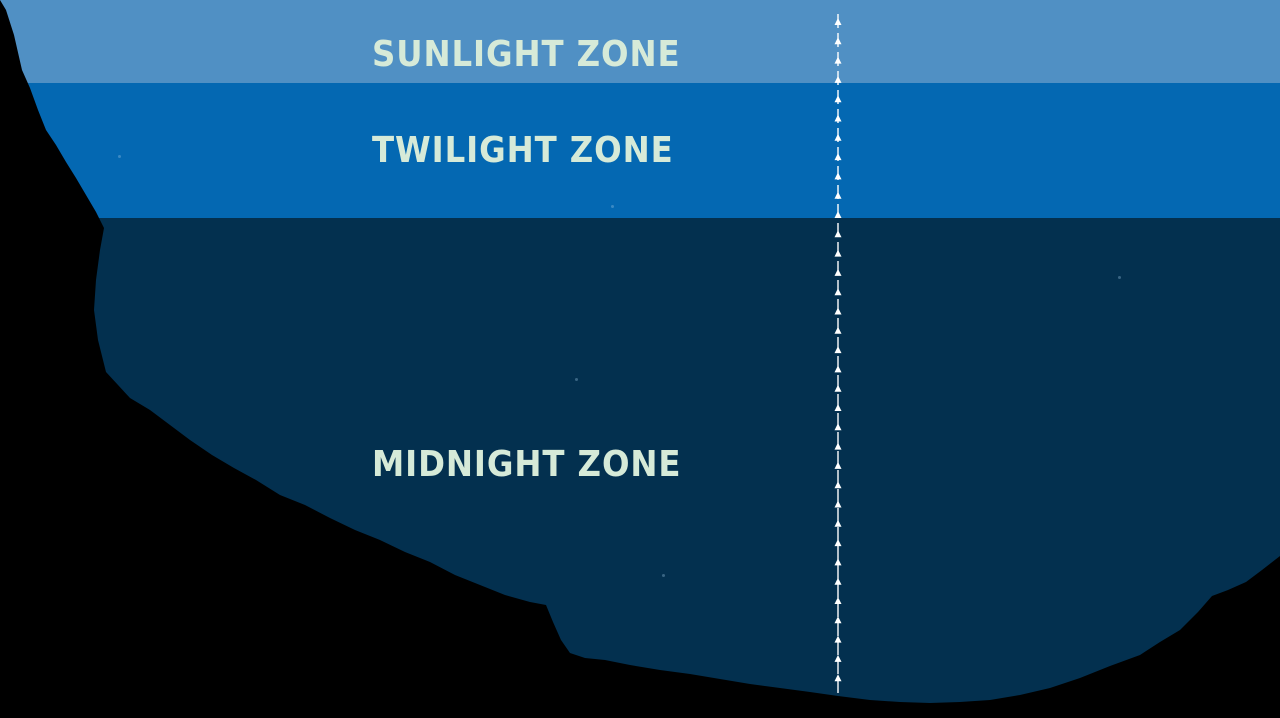  Describe the element at coordinates (527, 464) in the screenshot. I see `midnight-zone-label: MIDNIGHT ZONE` at that location.